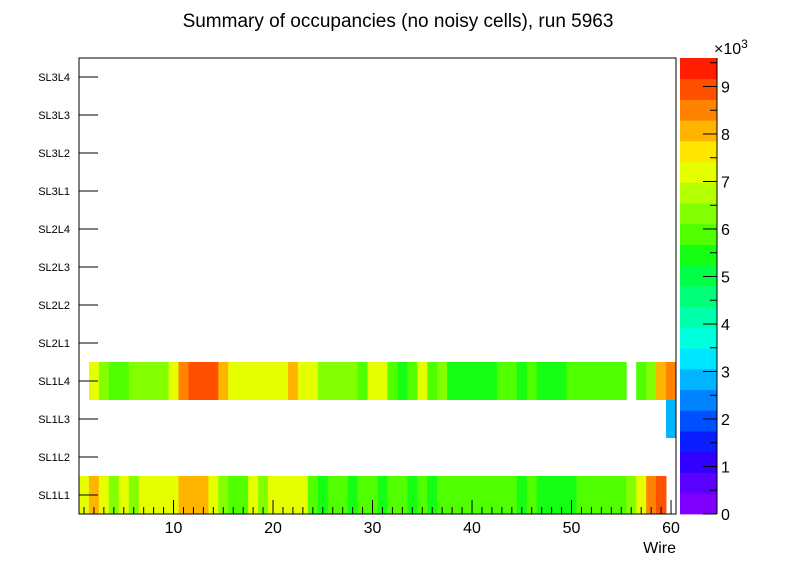 This screenshot has width=796, height=572. What do you see at coordinates (725, 278) in the screenshot?
I see `color-scale-label-5: 5` at bounding box center [725, 278].